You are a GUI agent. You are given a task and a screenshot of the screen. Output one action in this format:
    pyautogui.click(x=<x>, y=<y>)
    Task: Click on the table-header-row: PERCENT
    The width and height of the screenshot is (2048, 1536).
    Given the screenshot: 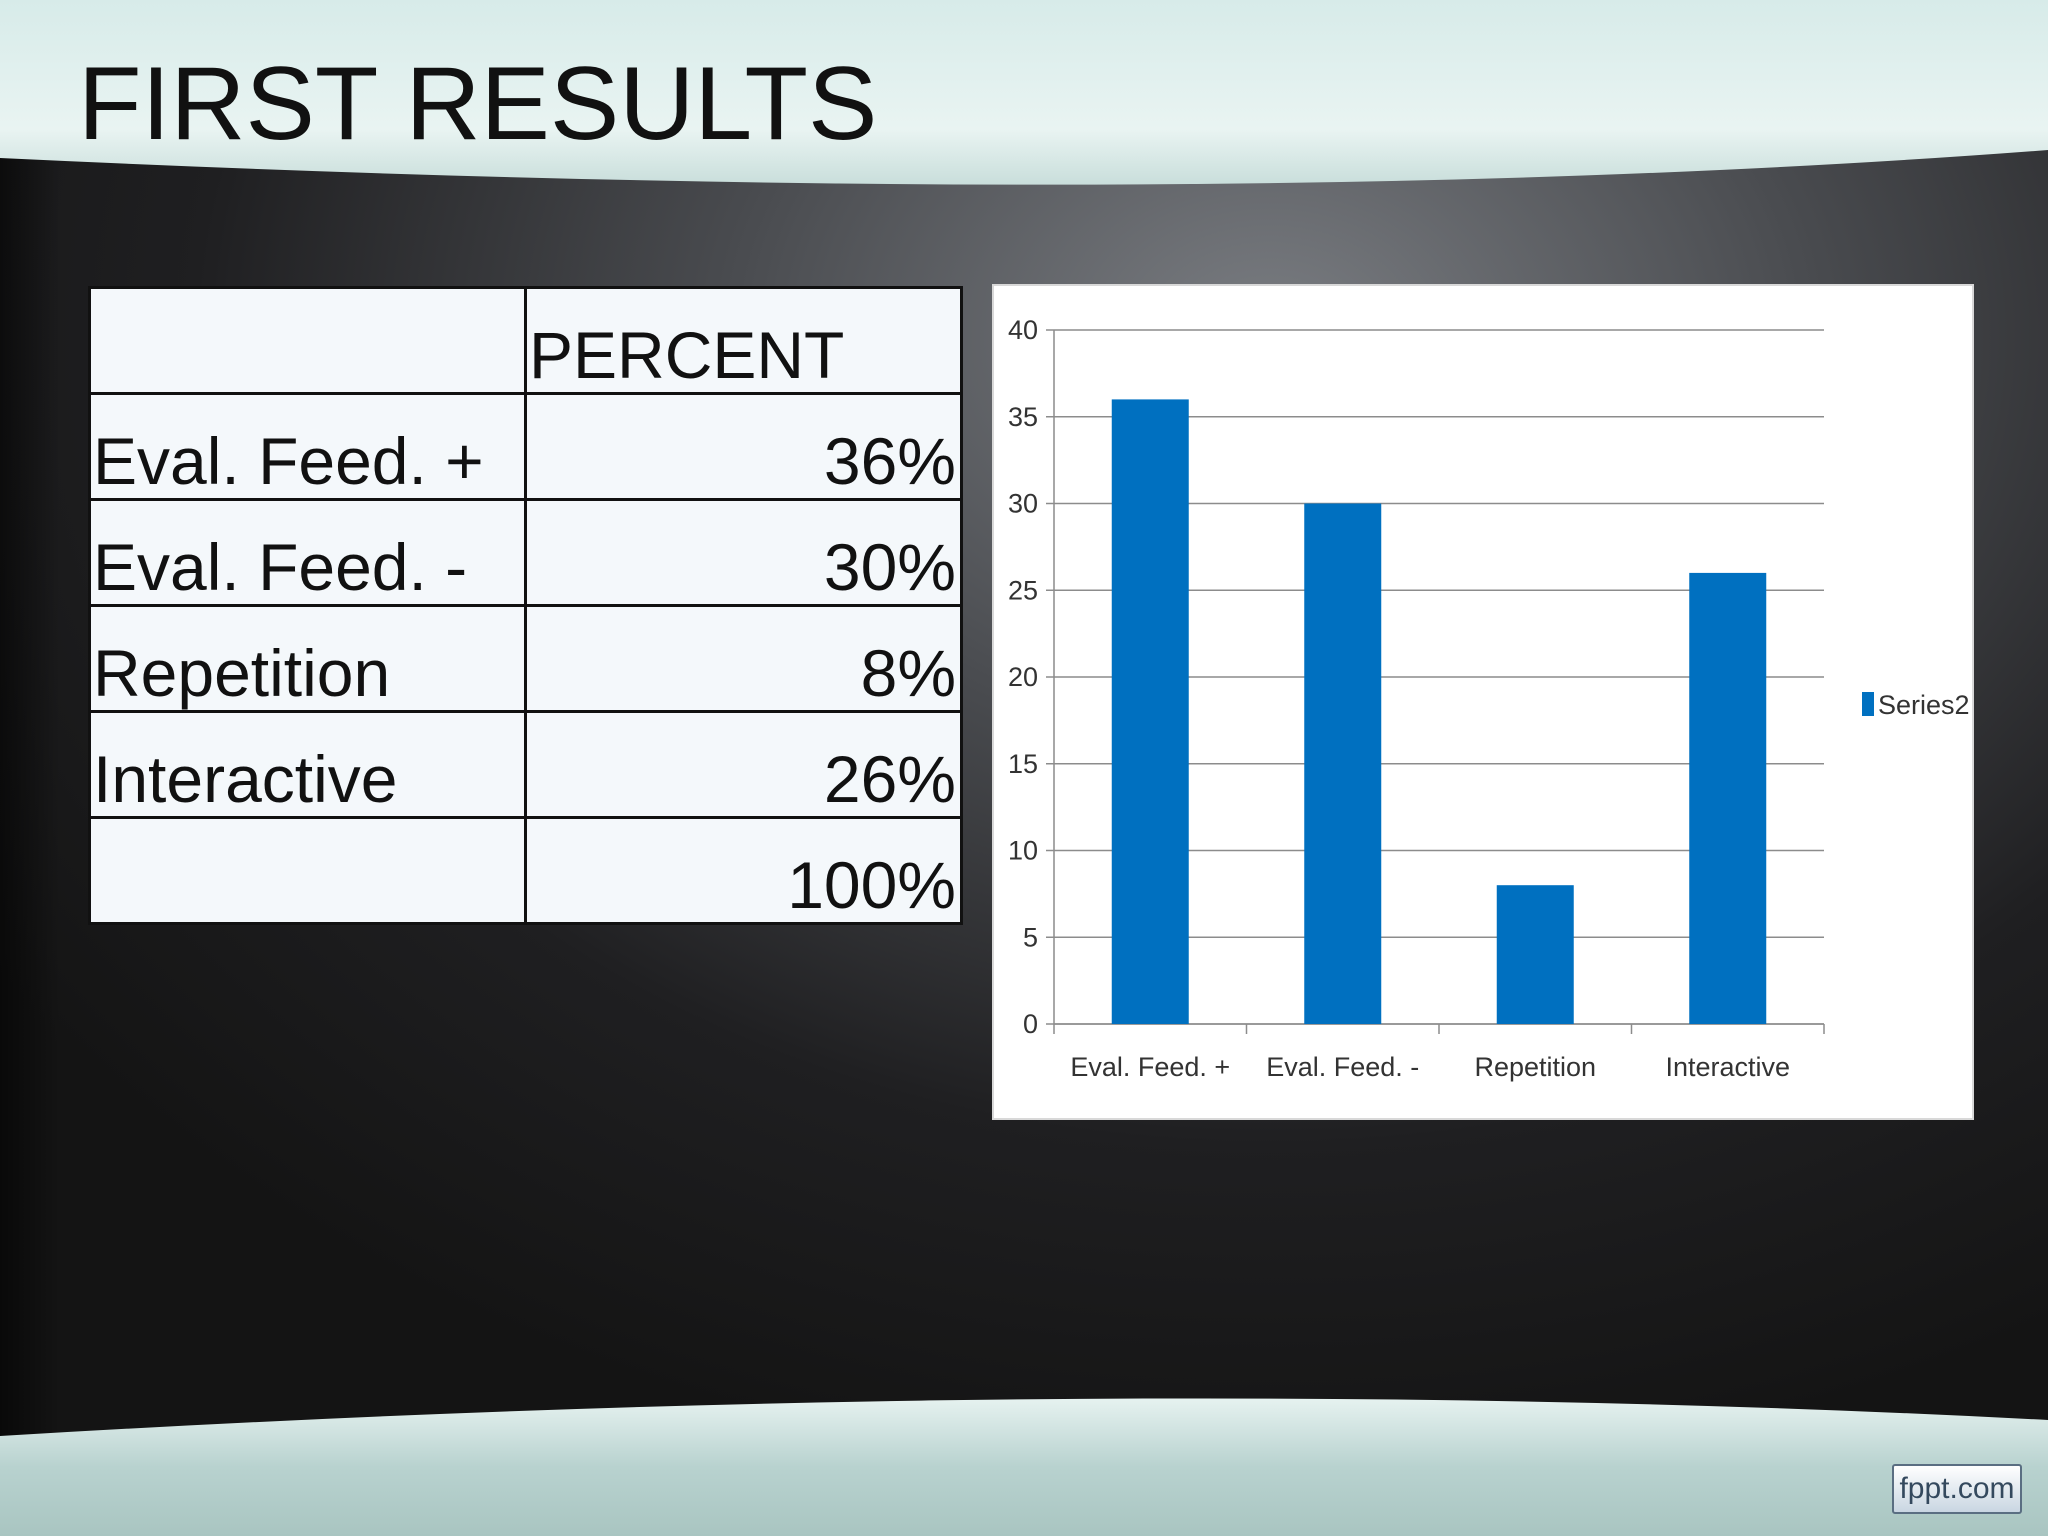 What is the action you would take?
    pyautogui.click(x=525, y=340)
    